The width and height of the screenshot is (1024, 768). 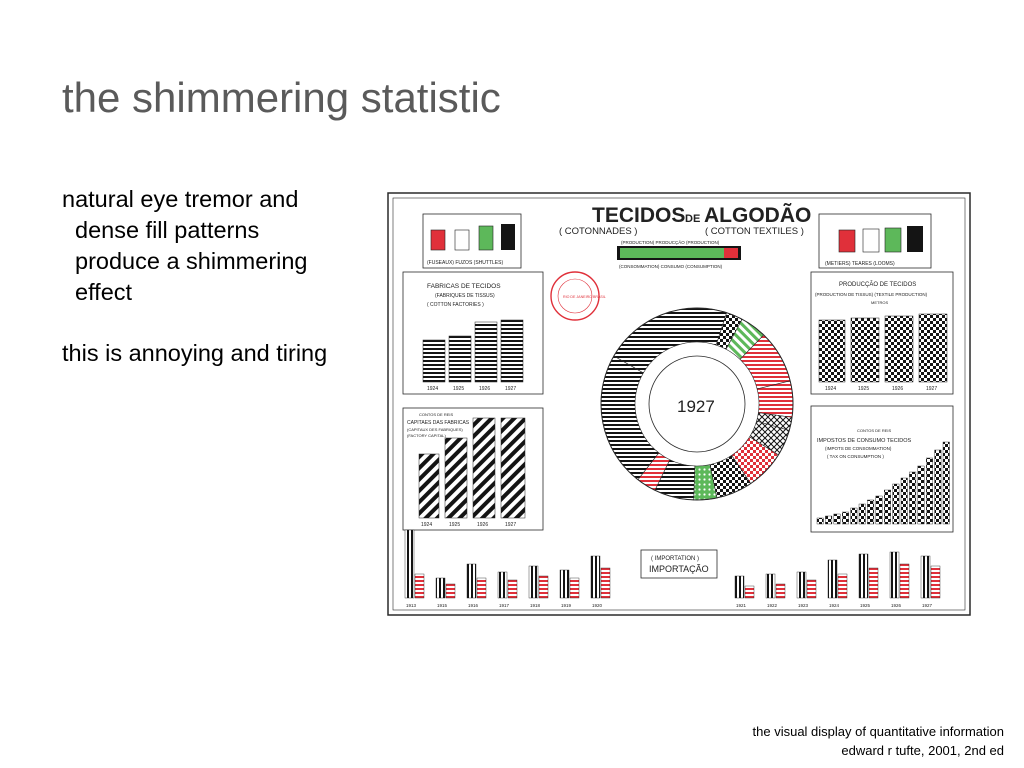 I want to click on textile-year-2: 1925, so click(x=863, y=389).